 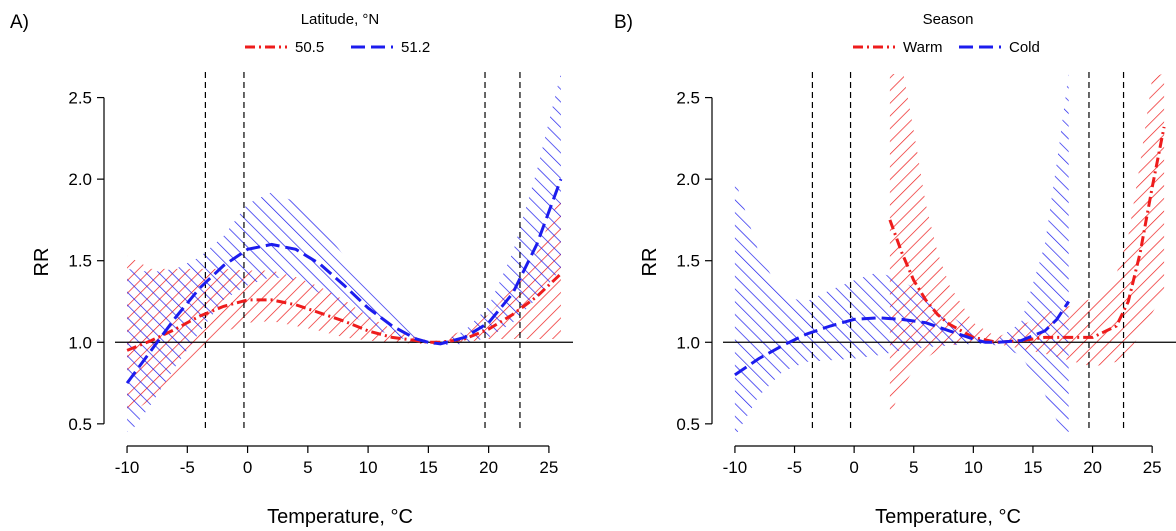 What do you see at coordinates (340, 517) in the screenshot?
I see `panel-a-x-axis-title: Temperature, °C` at bounding box center [340, 517].